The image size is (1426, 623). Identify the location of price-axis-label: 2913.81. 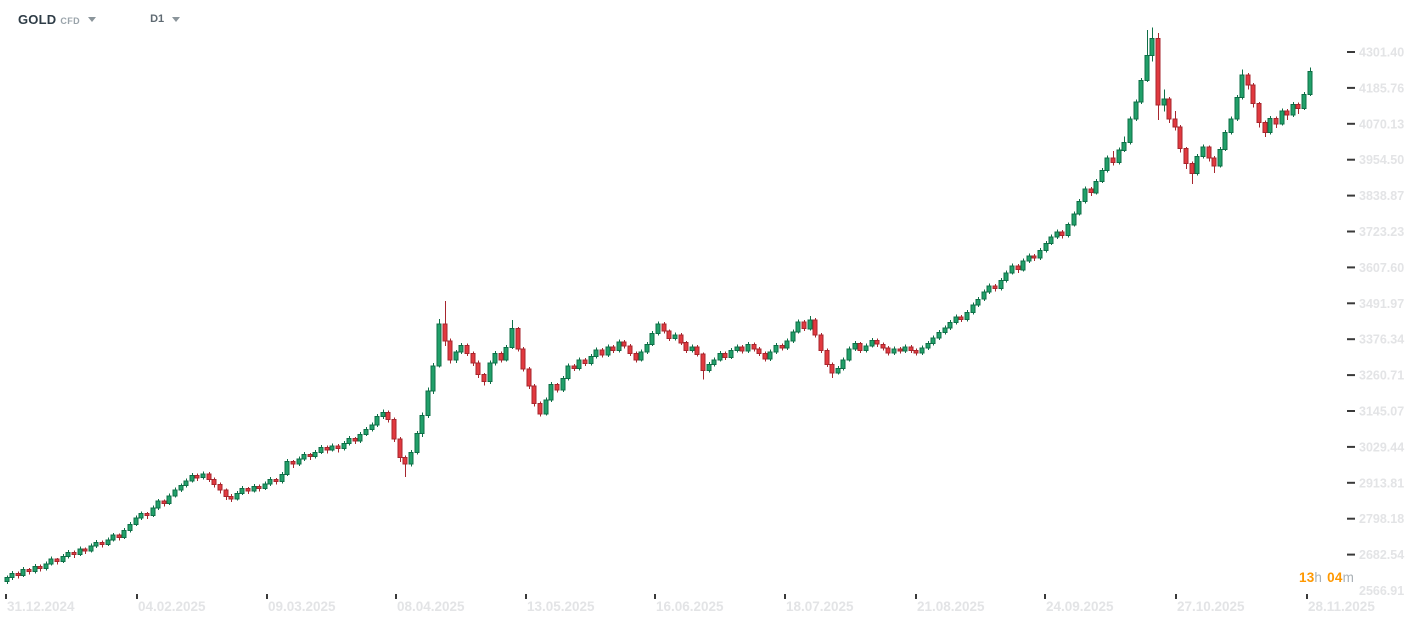
(1381, 483).